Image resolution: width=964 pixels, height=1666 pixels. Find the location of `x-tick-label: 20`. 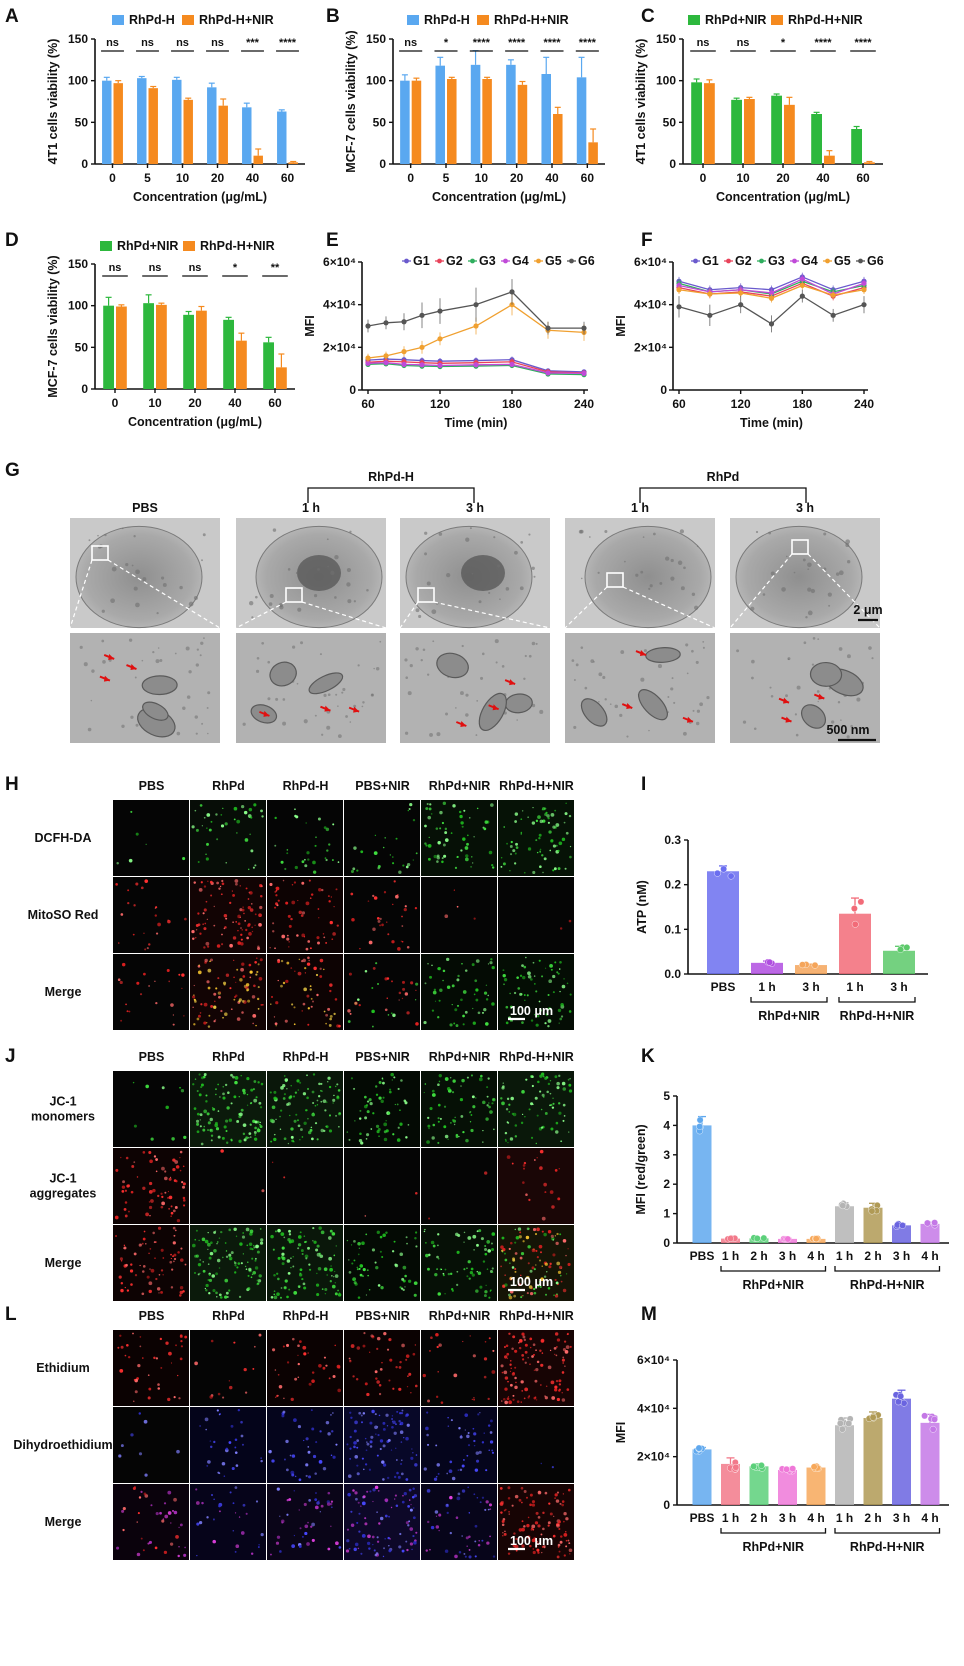

x-tick-label: 20 is located at coordinates (517, 178).